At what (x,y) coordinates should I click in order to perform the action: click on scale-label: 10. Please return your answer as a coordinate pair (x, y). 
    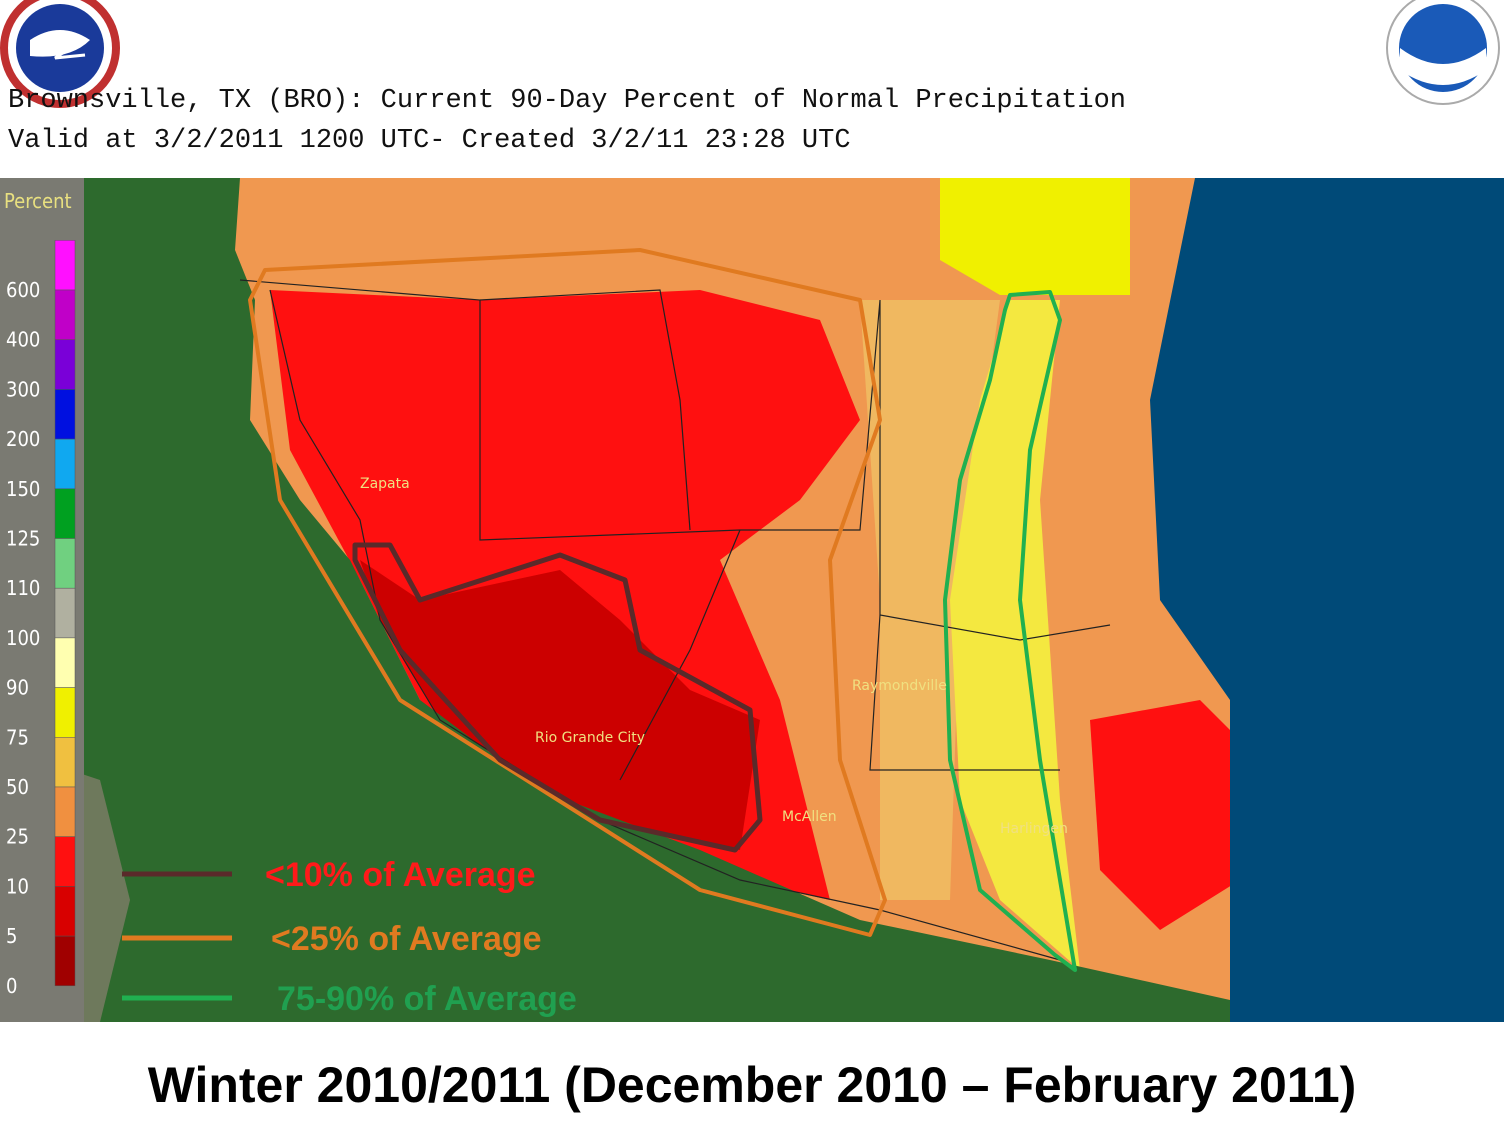
    Looking at the image, I should click on (17, 886).